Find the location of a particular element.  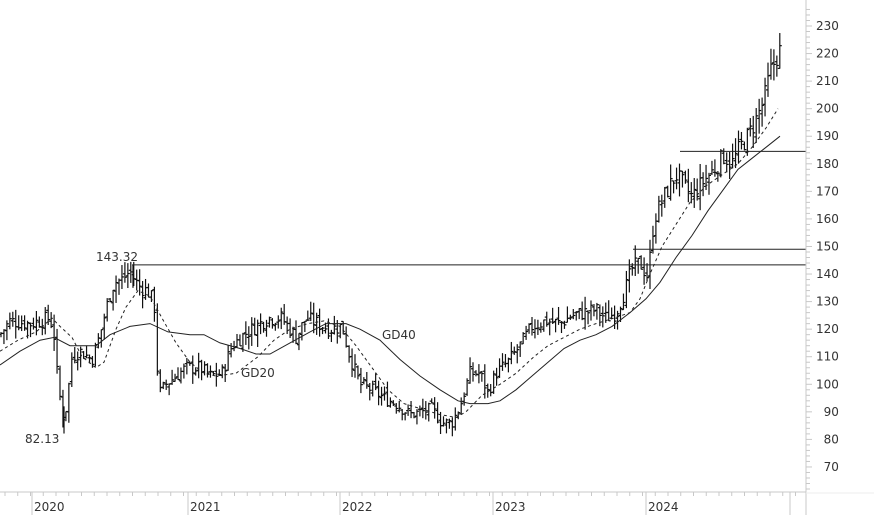

x-tick-label: 2024 is located at coordinates (663, 507).